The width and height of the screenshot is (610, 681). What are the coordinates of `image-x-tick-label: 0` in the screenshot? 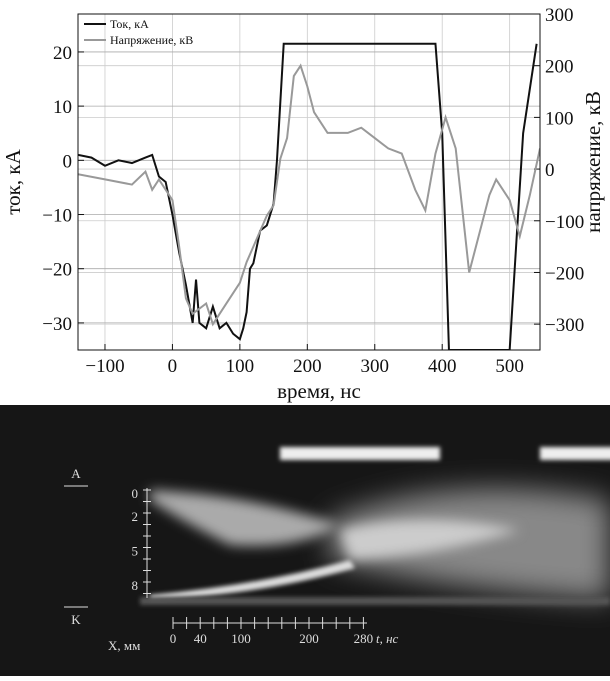 It's located at (135, 493).